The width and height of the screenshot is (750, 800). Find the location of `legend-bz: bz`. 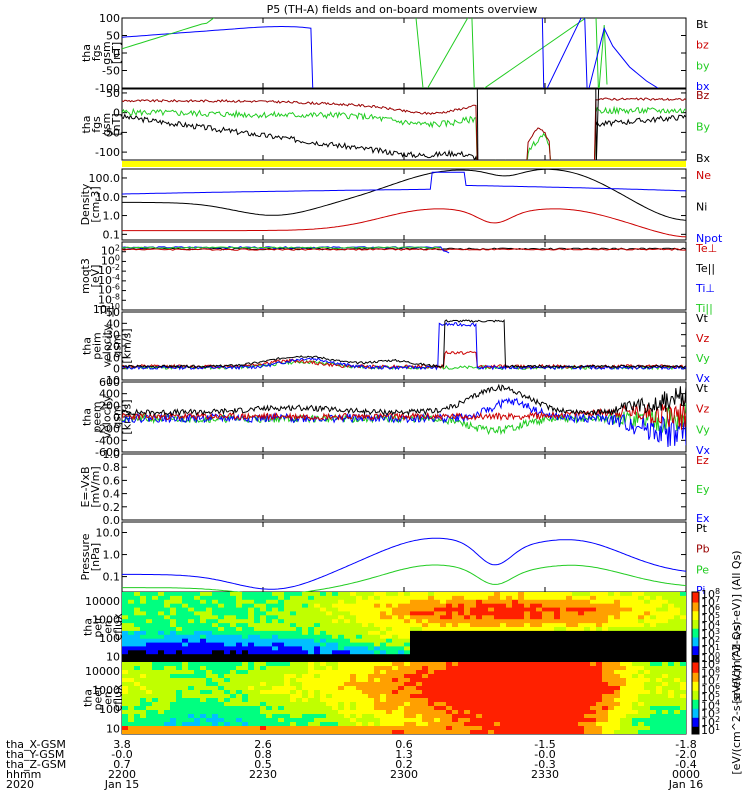

legend-bz: bz is located at coordinates (702, 45).